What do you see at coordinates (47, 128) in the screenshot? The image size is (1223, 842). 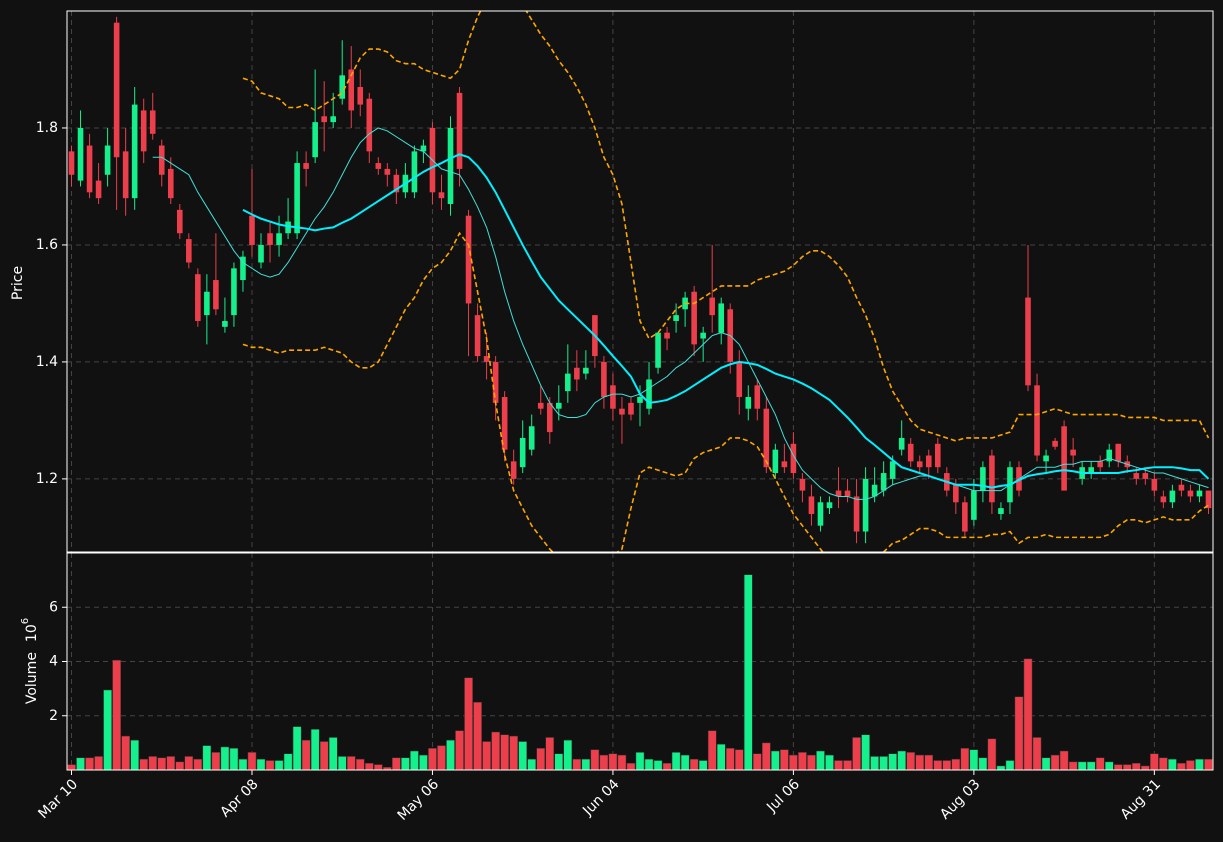 I see `y-tick-label: 1.8` at bounding box center [47, 128].